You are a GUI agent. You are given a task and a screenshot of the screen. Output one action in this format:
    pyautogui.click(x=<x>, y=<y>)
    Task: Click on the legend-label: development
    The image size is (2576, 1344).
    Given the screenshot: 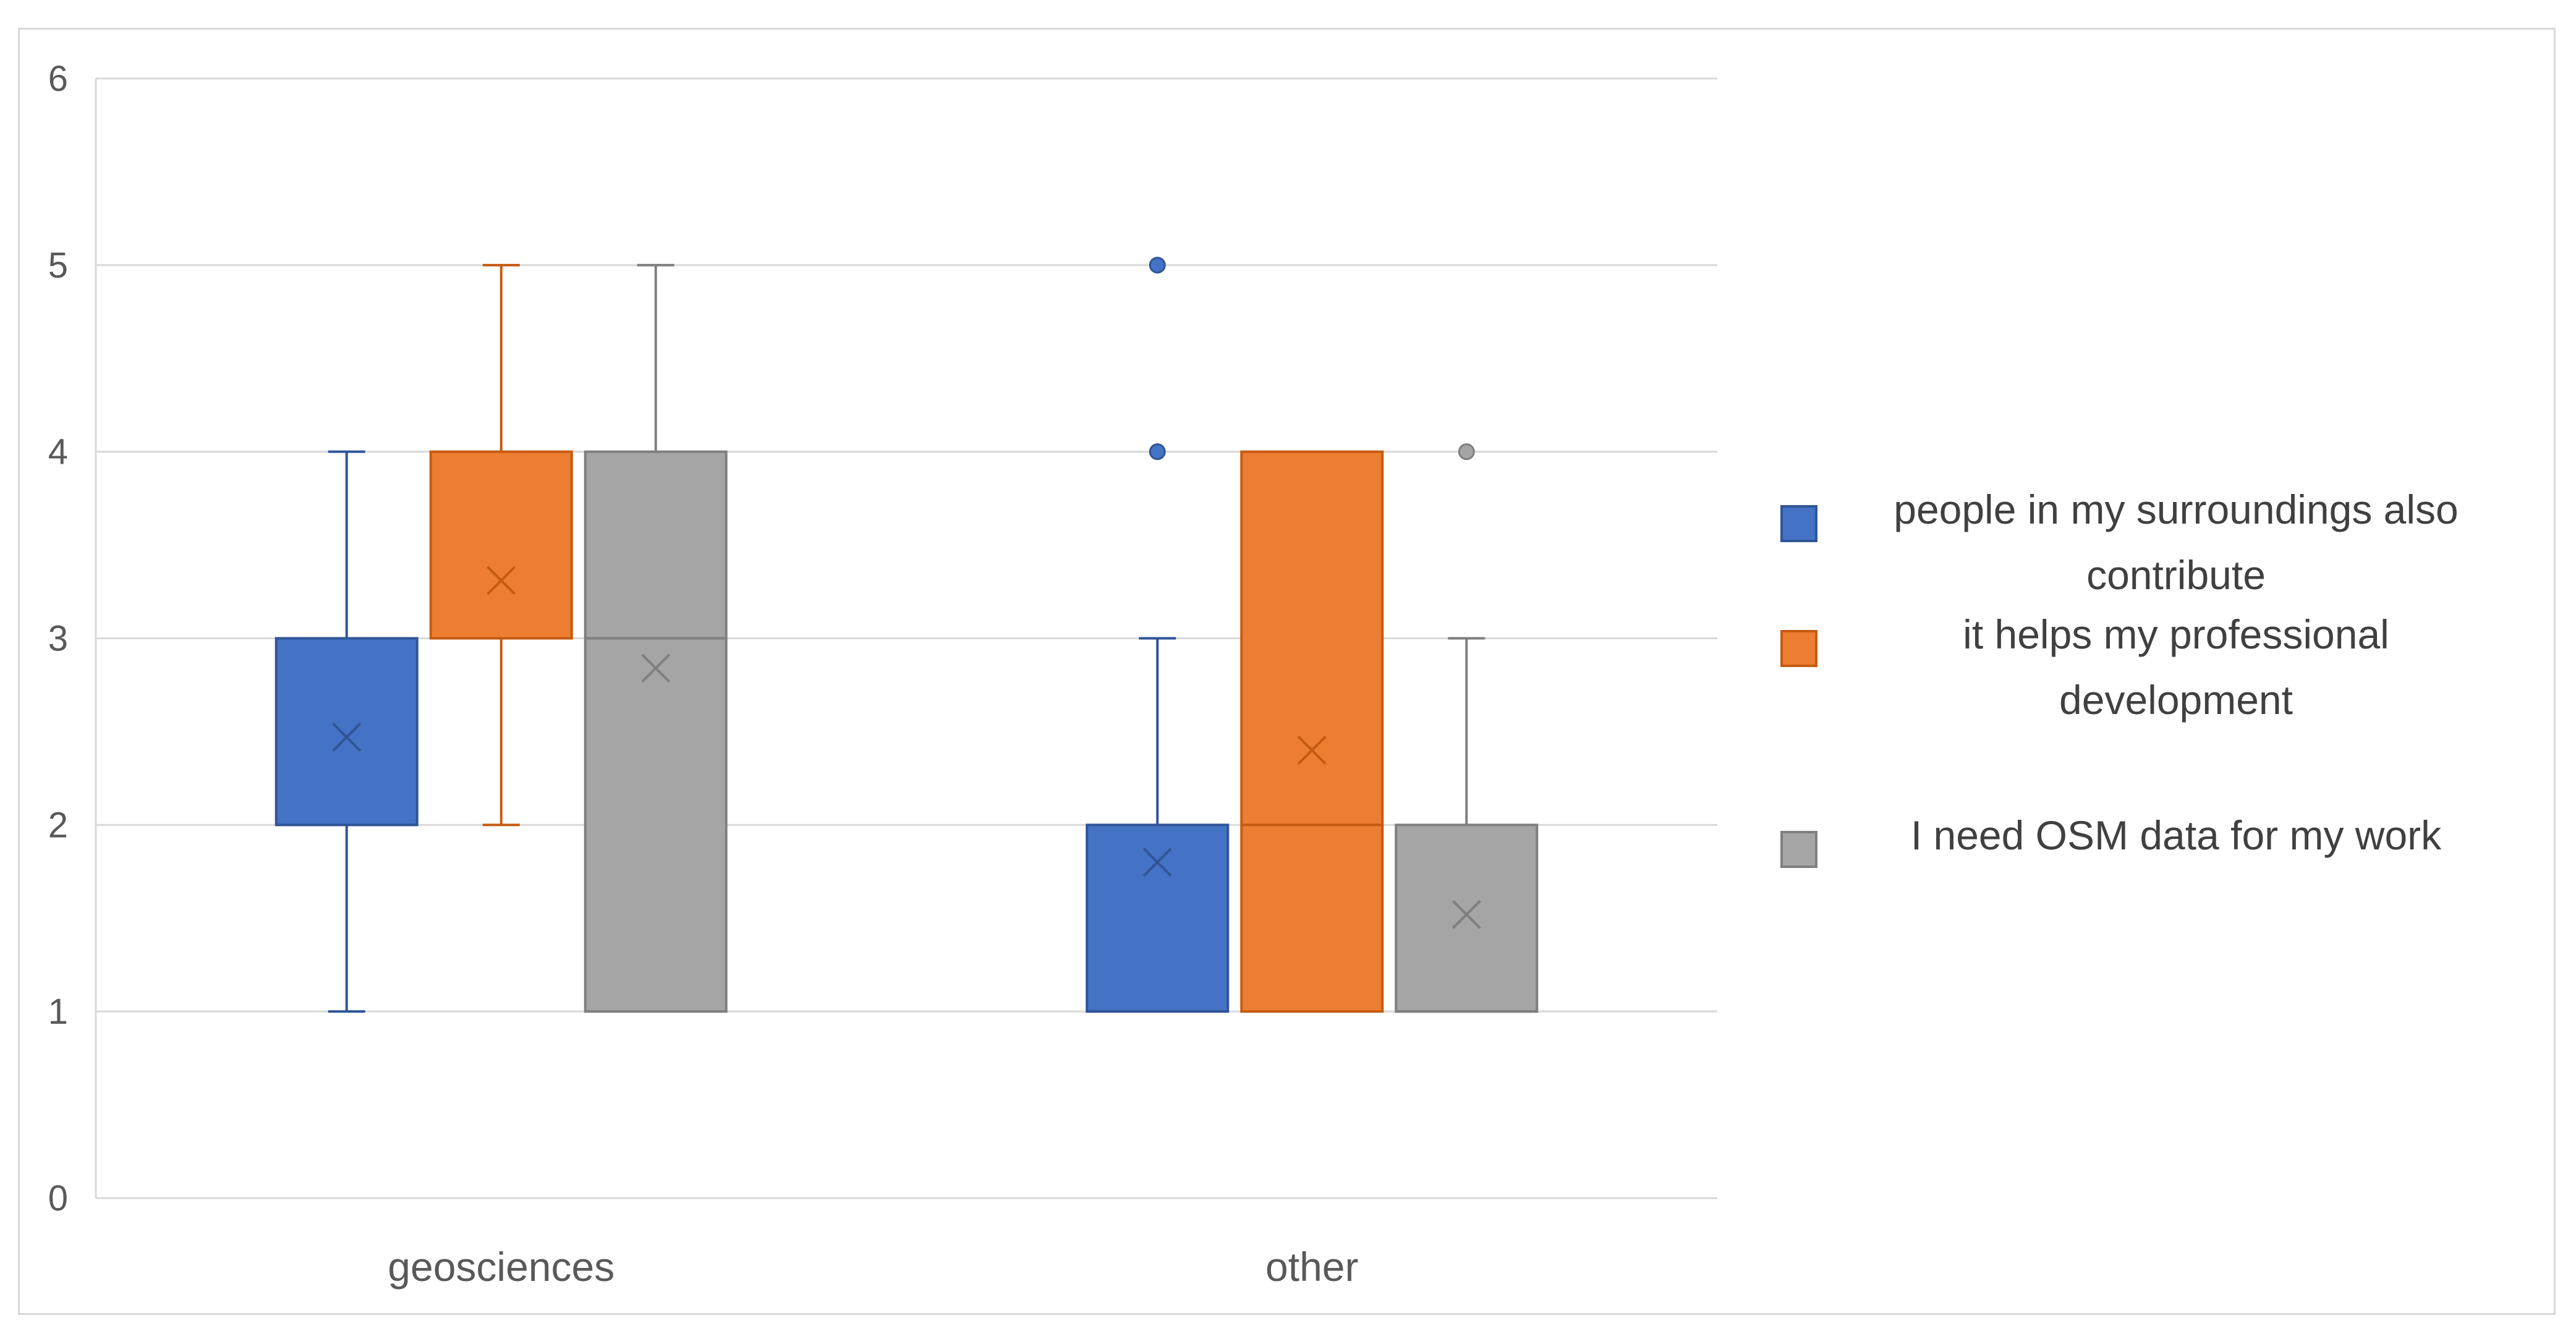 What is the action you would take?
    pyautogui.click(x=2176, y=700)
    